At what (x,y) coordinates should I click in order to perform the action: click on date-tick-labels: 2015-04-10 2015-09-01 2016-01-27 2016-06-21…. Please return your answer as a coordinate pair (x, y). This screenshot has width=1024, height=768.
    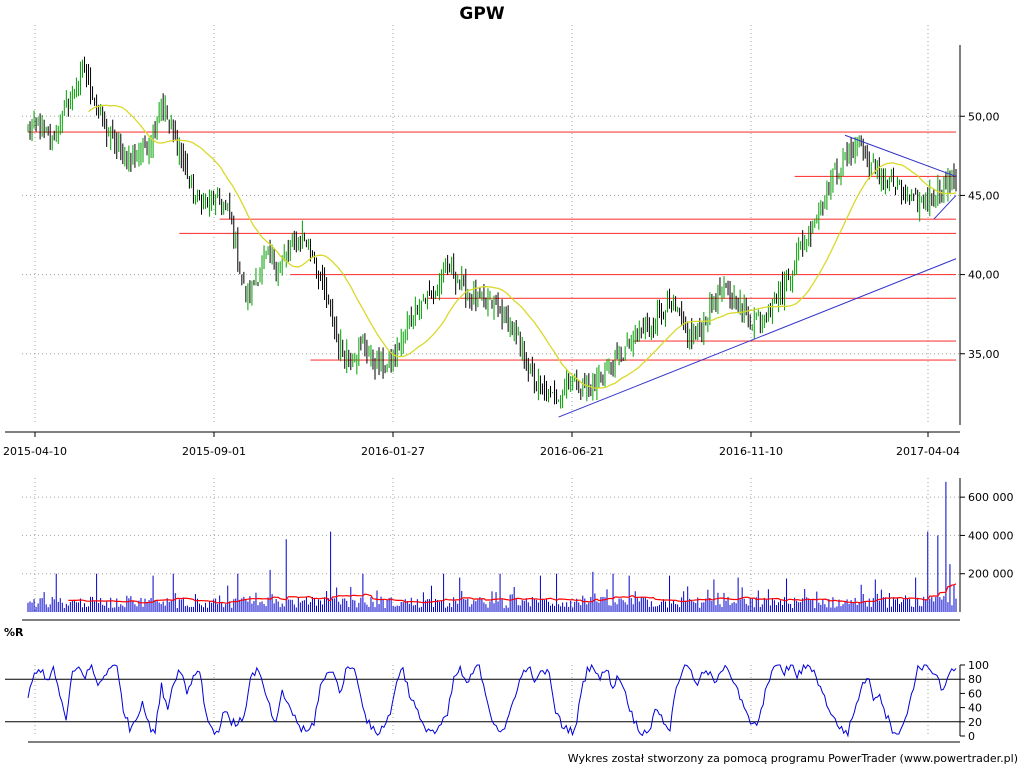
    Looking at the image, I should click on (481, 445).